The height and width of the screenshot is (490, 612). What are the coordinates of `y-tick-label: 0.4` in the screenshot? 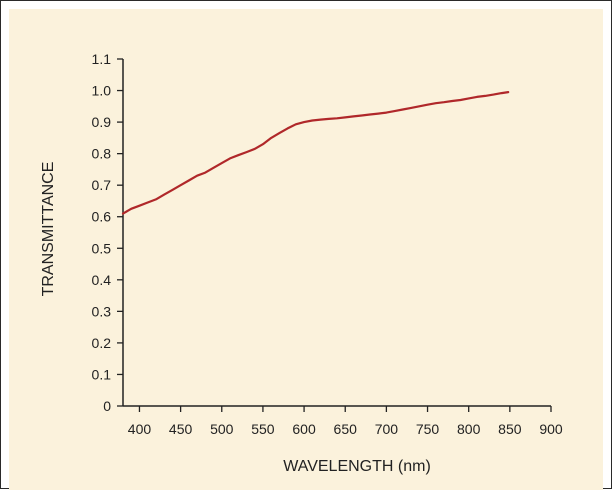 It's located at (102, 280).